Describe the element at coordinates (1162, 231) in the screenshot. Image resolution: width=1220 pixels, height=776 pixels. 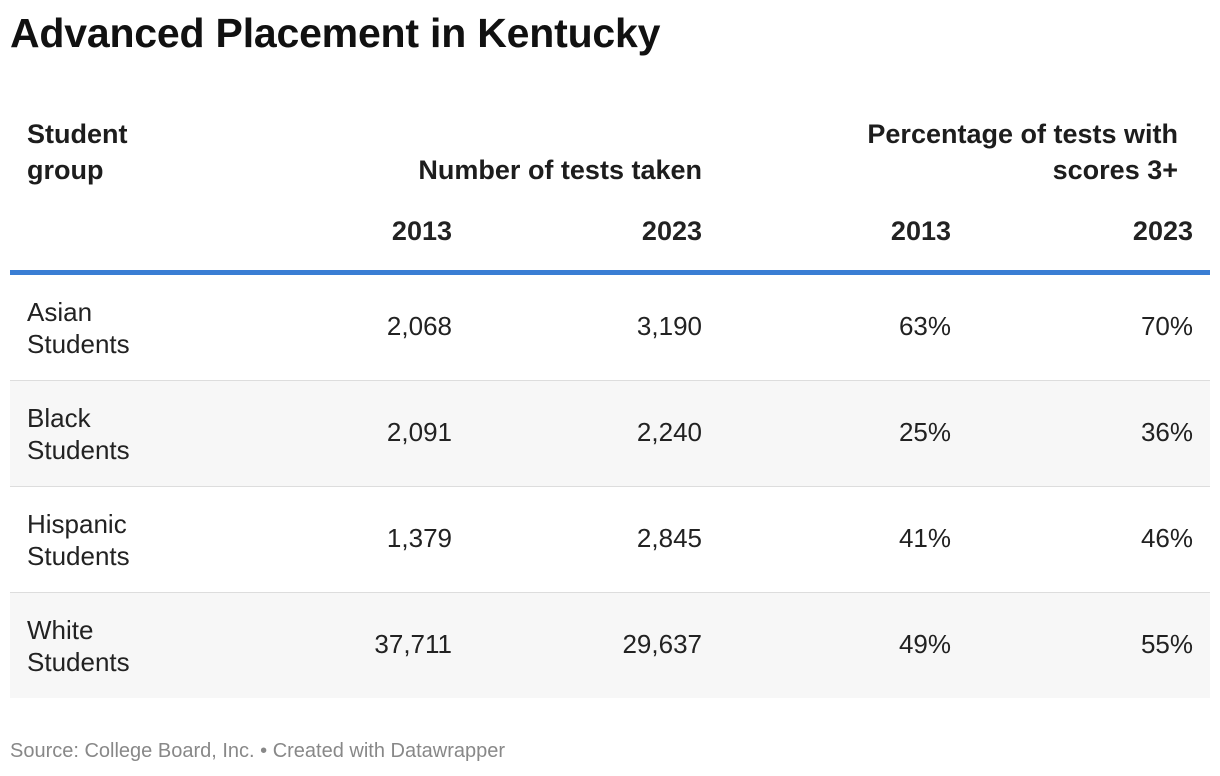
I see `header-year-pct-2023: 2023` at that location.